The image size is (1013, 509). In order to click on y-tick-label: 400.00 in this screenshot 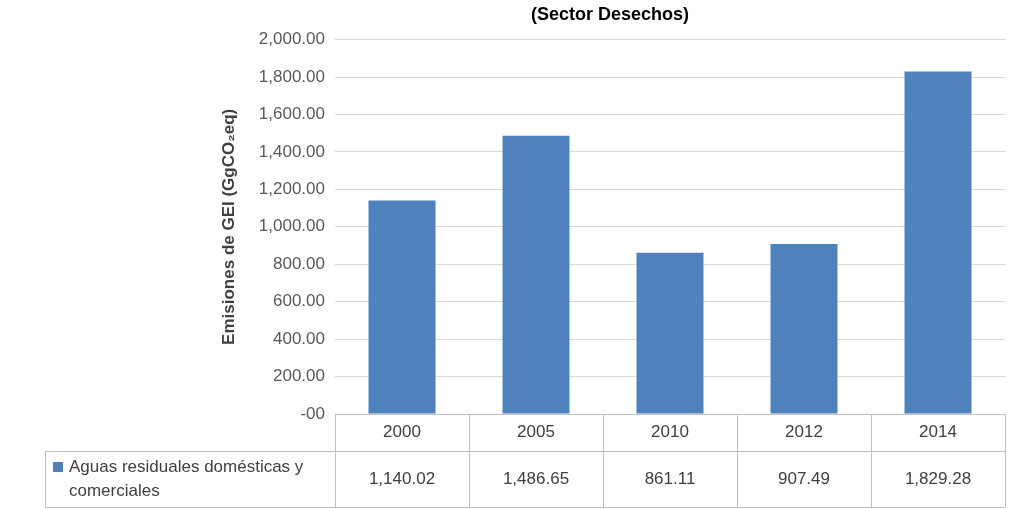, I will do `click(299, 338)`.